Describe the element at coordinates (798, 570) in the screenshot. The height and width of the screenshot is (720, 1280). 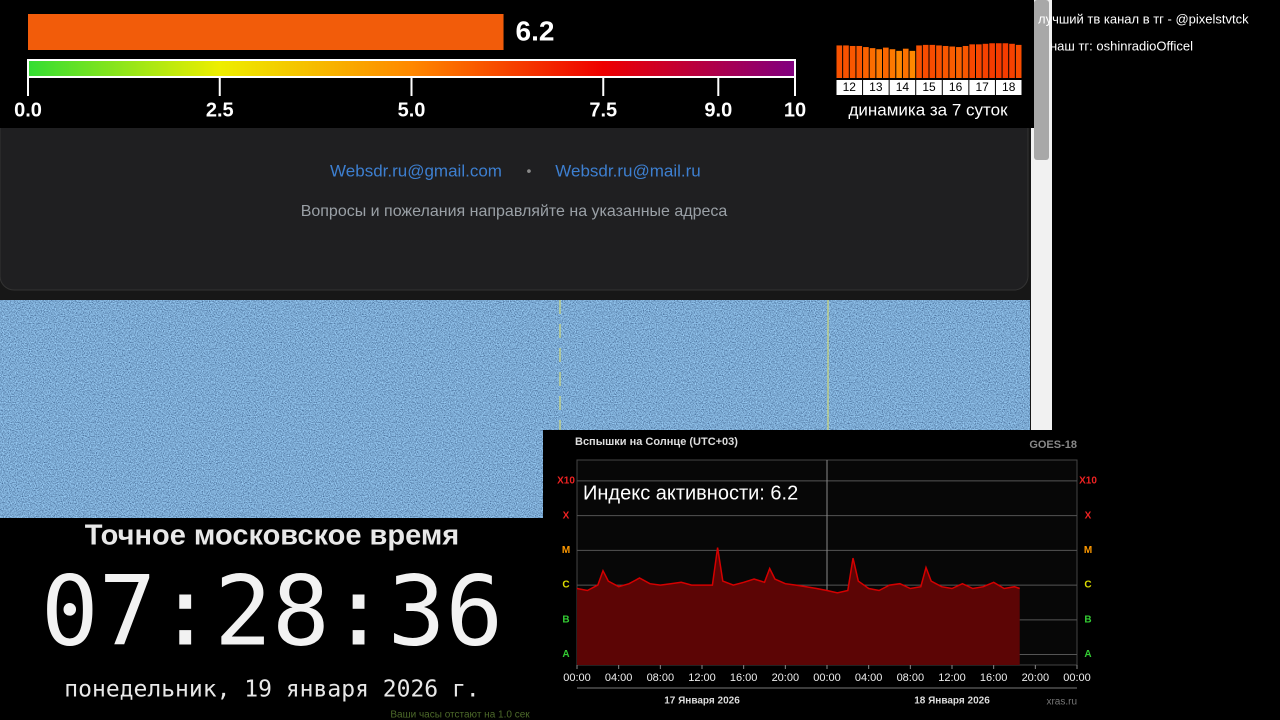
I see `flux-line` at that location.